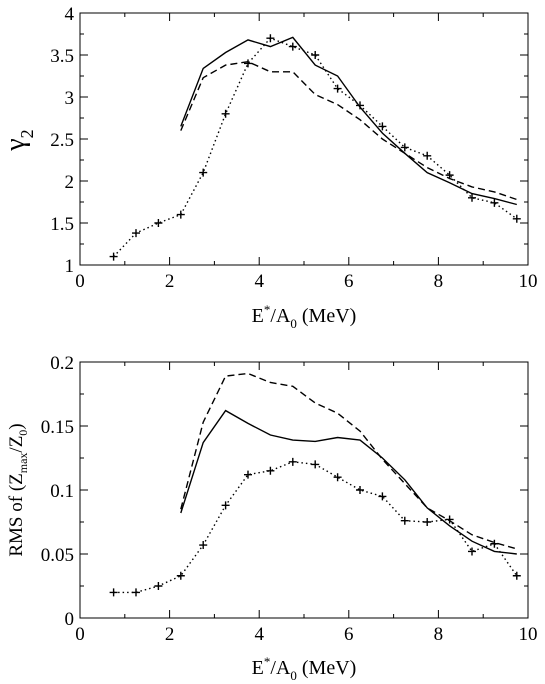 The width and height of the screenshot is (545, 684). I want to click on bottom-series-dotted-line, so click(315, 527).